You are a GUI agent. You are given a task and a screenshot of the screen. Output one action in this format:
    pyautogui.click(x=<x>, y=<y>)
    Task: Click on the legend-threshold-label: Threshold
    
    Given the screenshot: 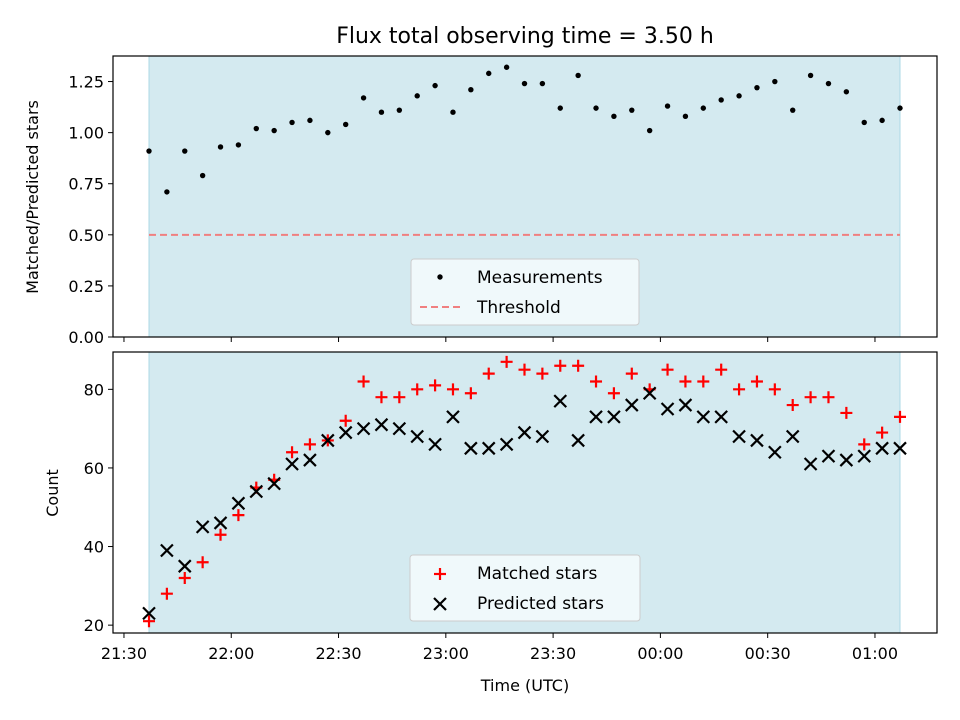 What is the action you would take?
    pyautogui.click(x=518, y=308)
    